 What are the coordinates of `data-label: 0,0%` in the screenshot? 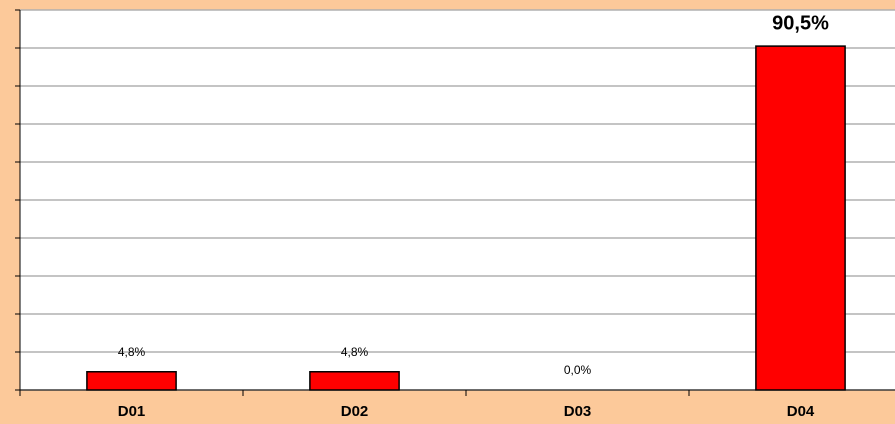 It's located at (578, 370).